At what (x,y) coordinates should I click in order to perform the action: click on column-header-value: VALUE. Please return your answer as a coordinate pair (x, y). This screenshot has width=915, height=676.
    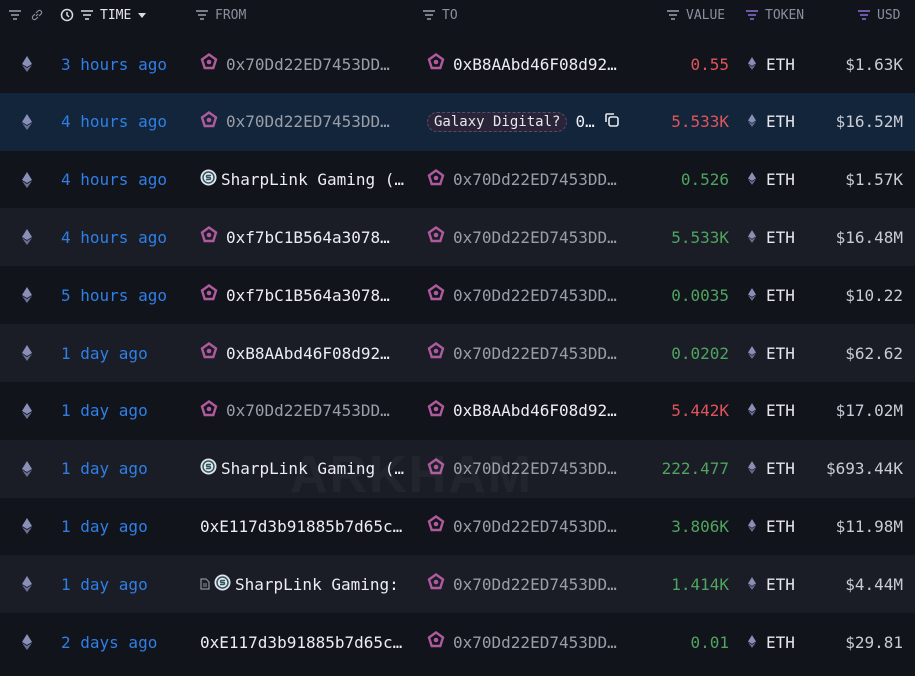
    Looking at the image, I should click on (695, 15).